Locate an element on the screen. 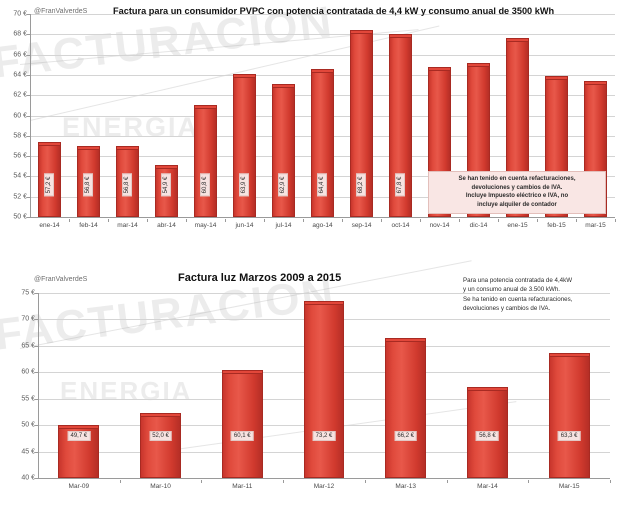 This screenshot has width=617, height=509. note-line: Para una potencia contratada de 4,4kW is located at coordinates (518, 280).